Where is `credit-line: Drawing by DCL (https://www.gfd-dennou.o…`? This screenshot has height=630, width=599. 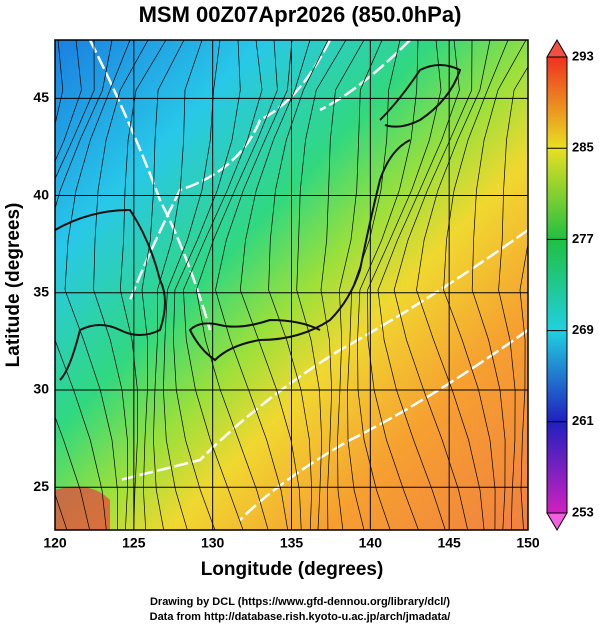
credit-line: Drawing by DCL (https://www.gfd-dennou.o… is located at coordinates (300, 602).